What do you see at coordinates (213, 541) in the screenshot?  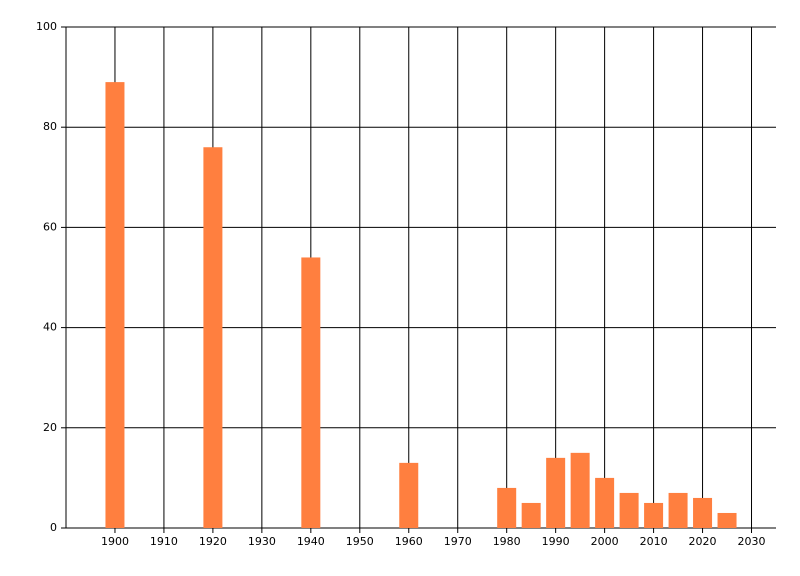 I see `x-tick-label: 1920` at bounding box center [213, 541].